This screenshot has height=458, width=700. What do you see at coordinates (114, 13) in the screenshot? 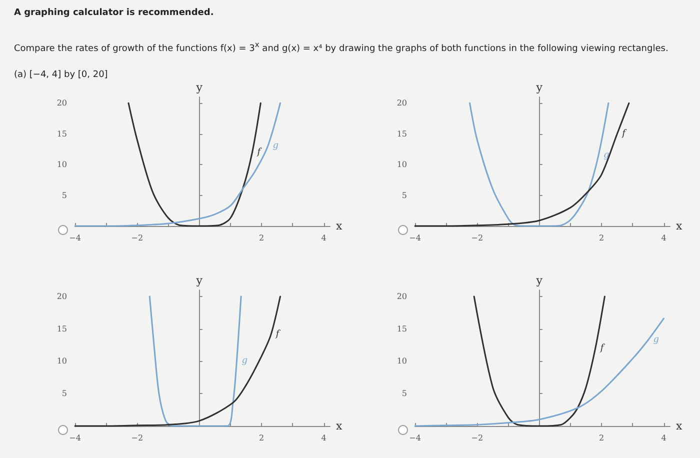
I see `chart-title: A graphing calculator is recommended.` at bounding box center [114, 13].